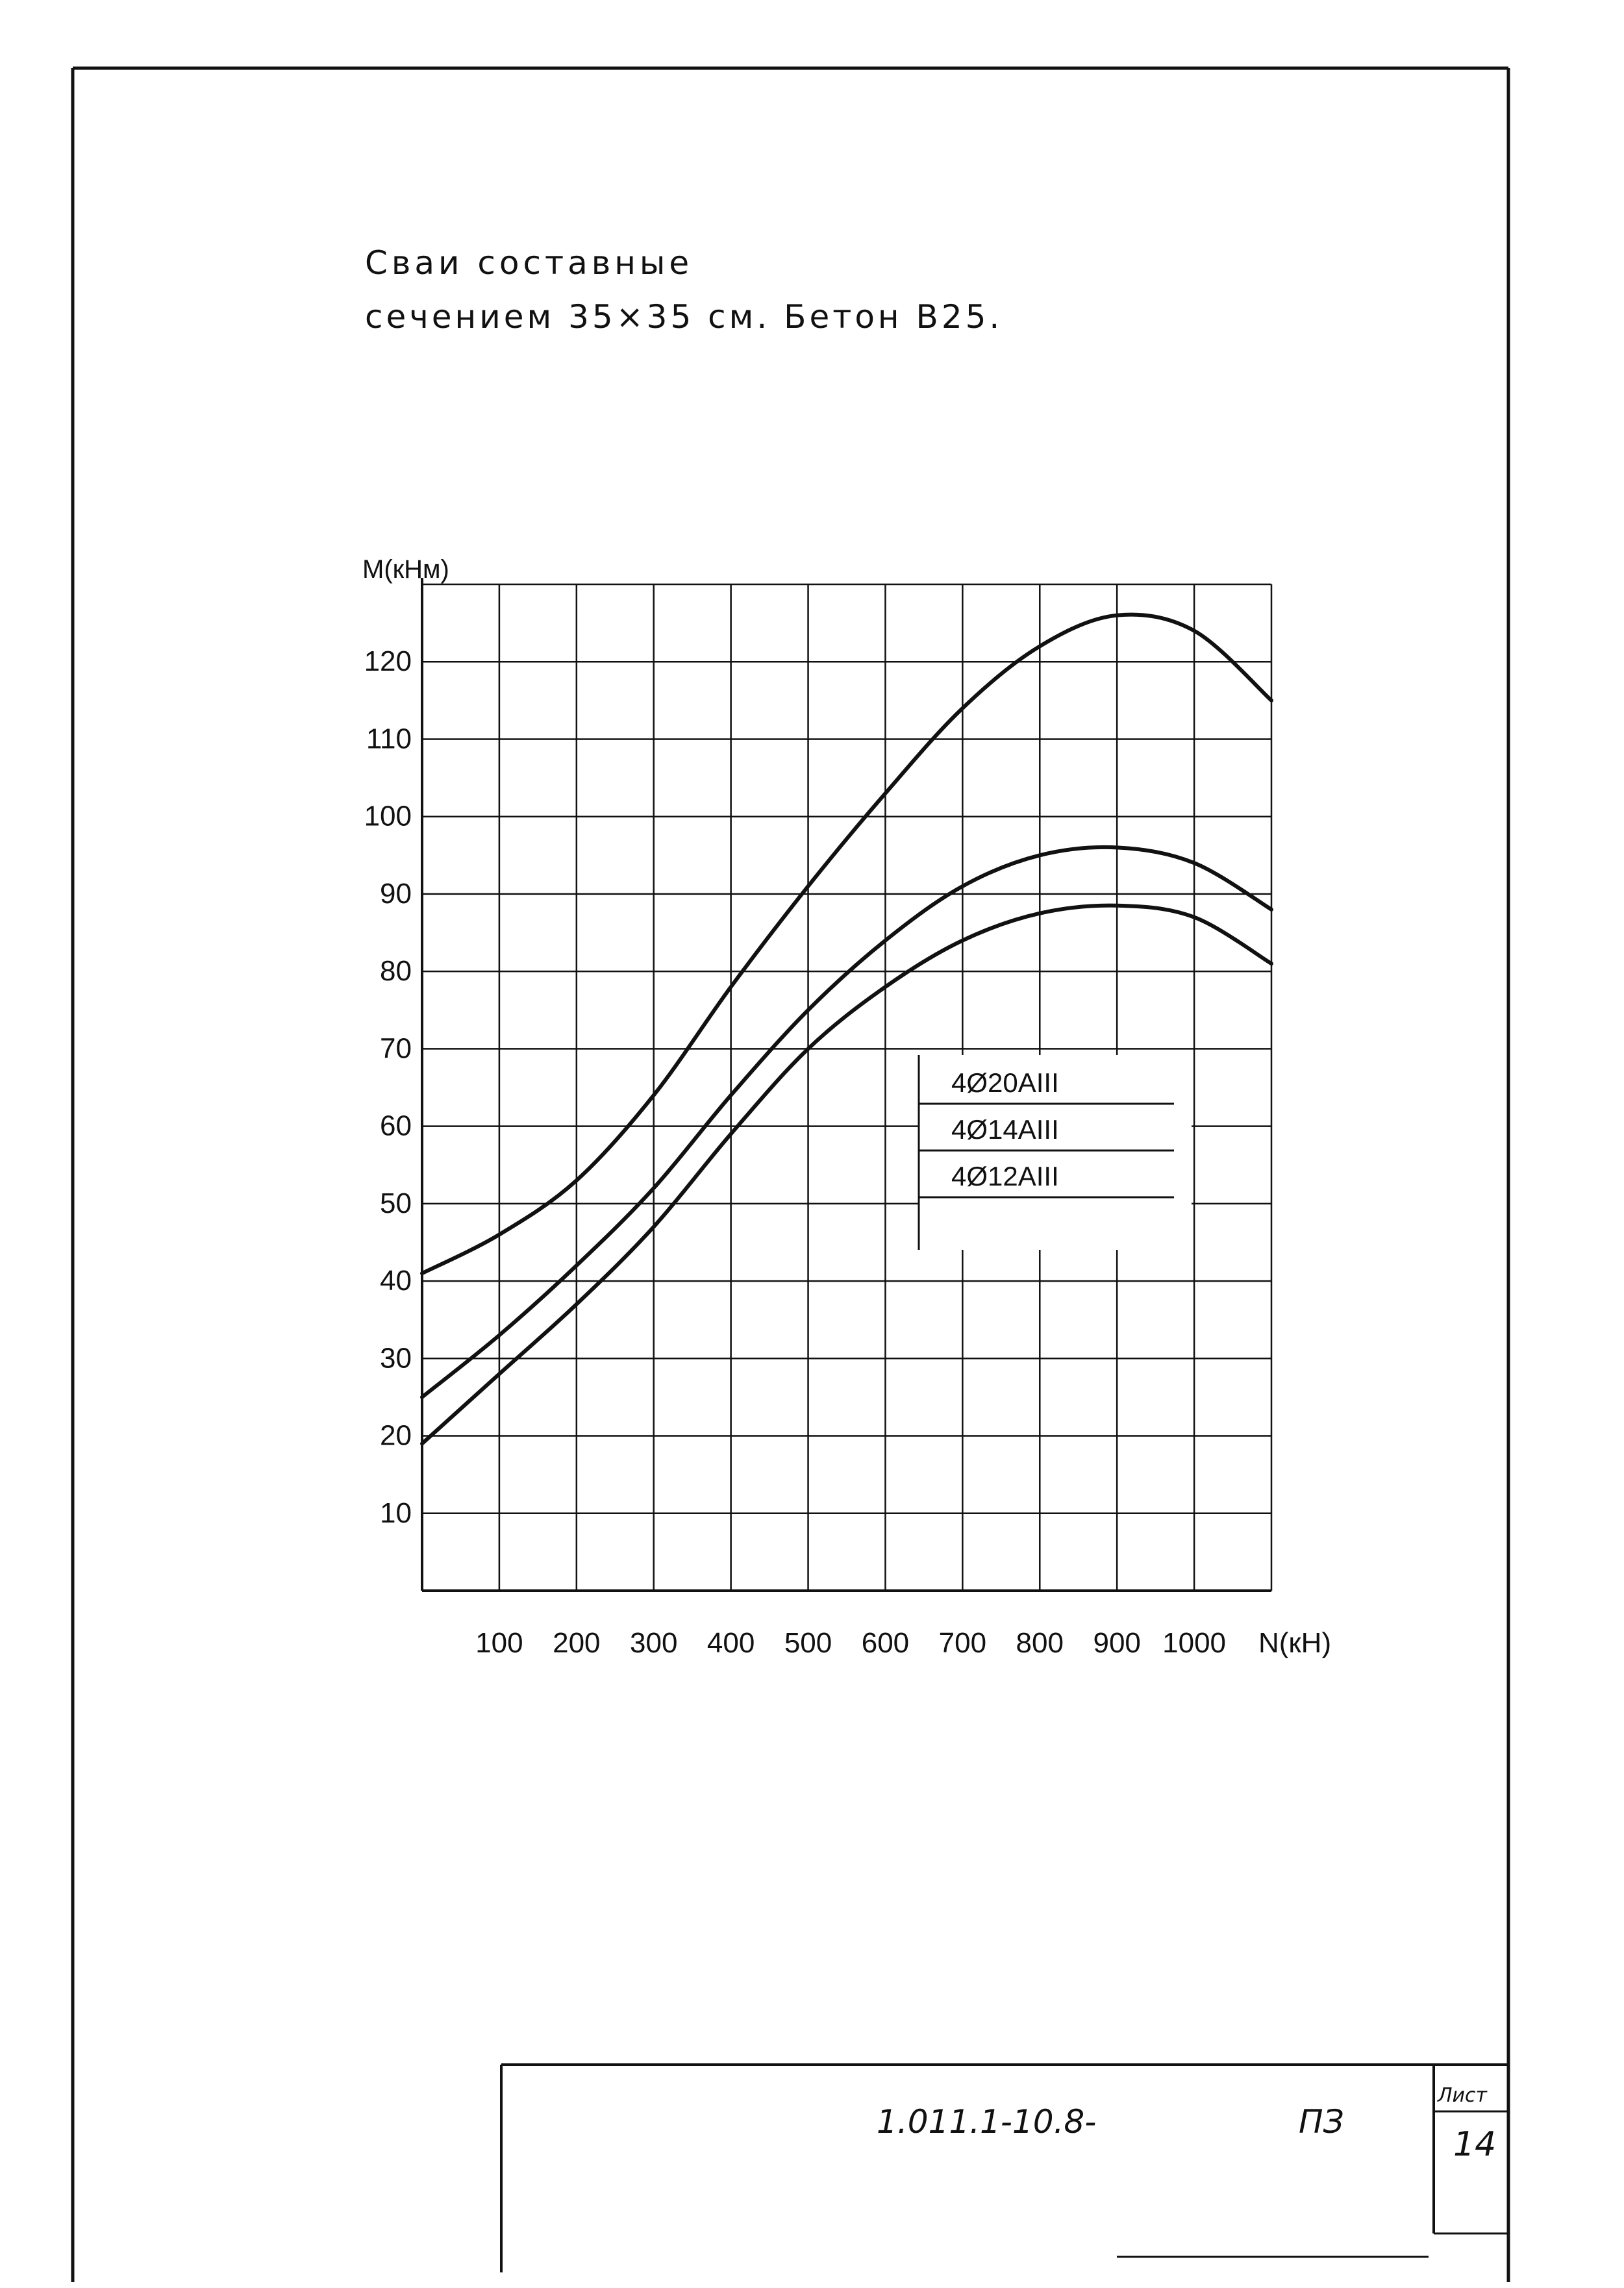  What do you see at coordinates (396, 1281) in the screenshot?
I see `y-tick-label: 40` at bounding box center [396, 1281].